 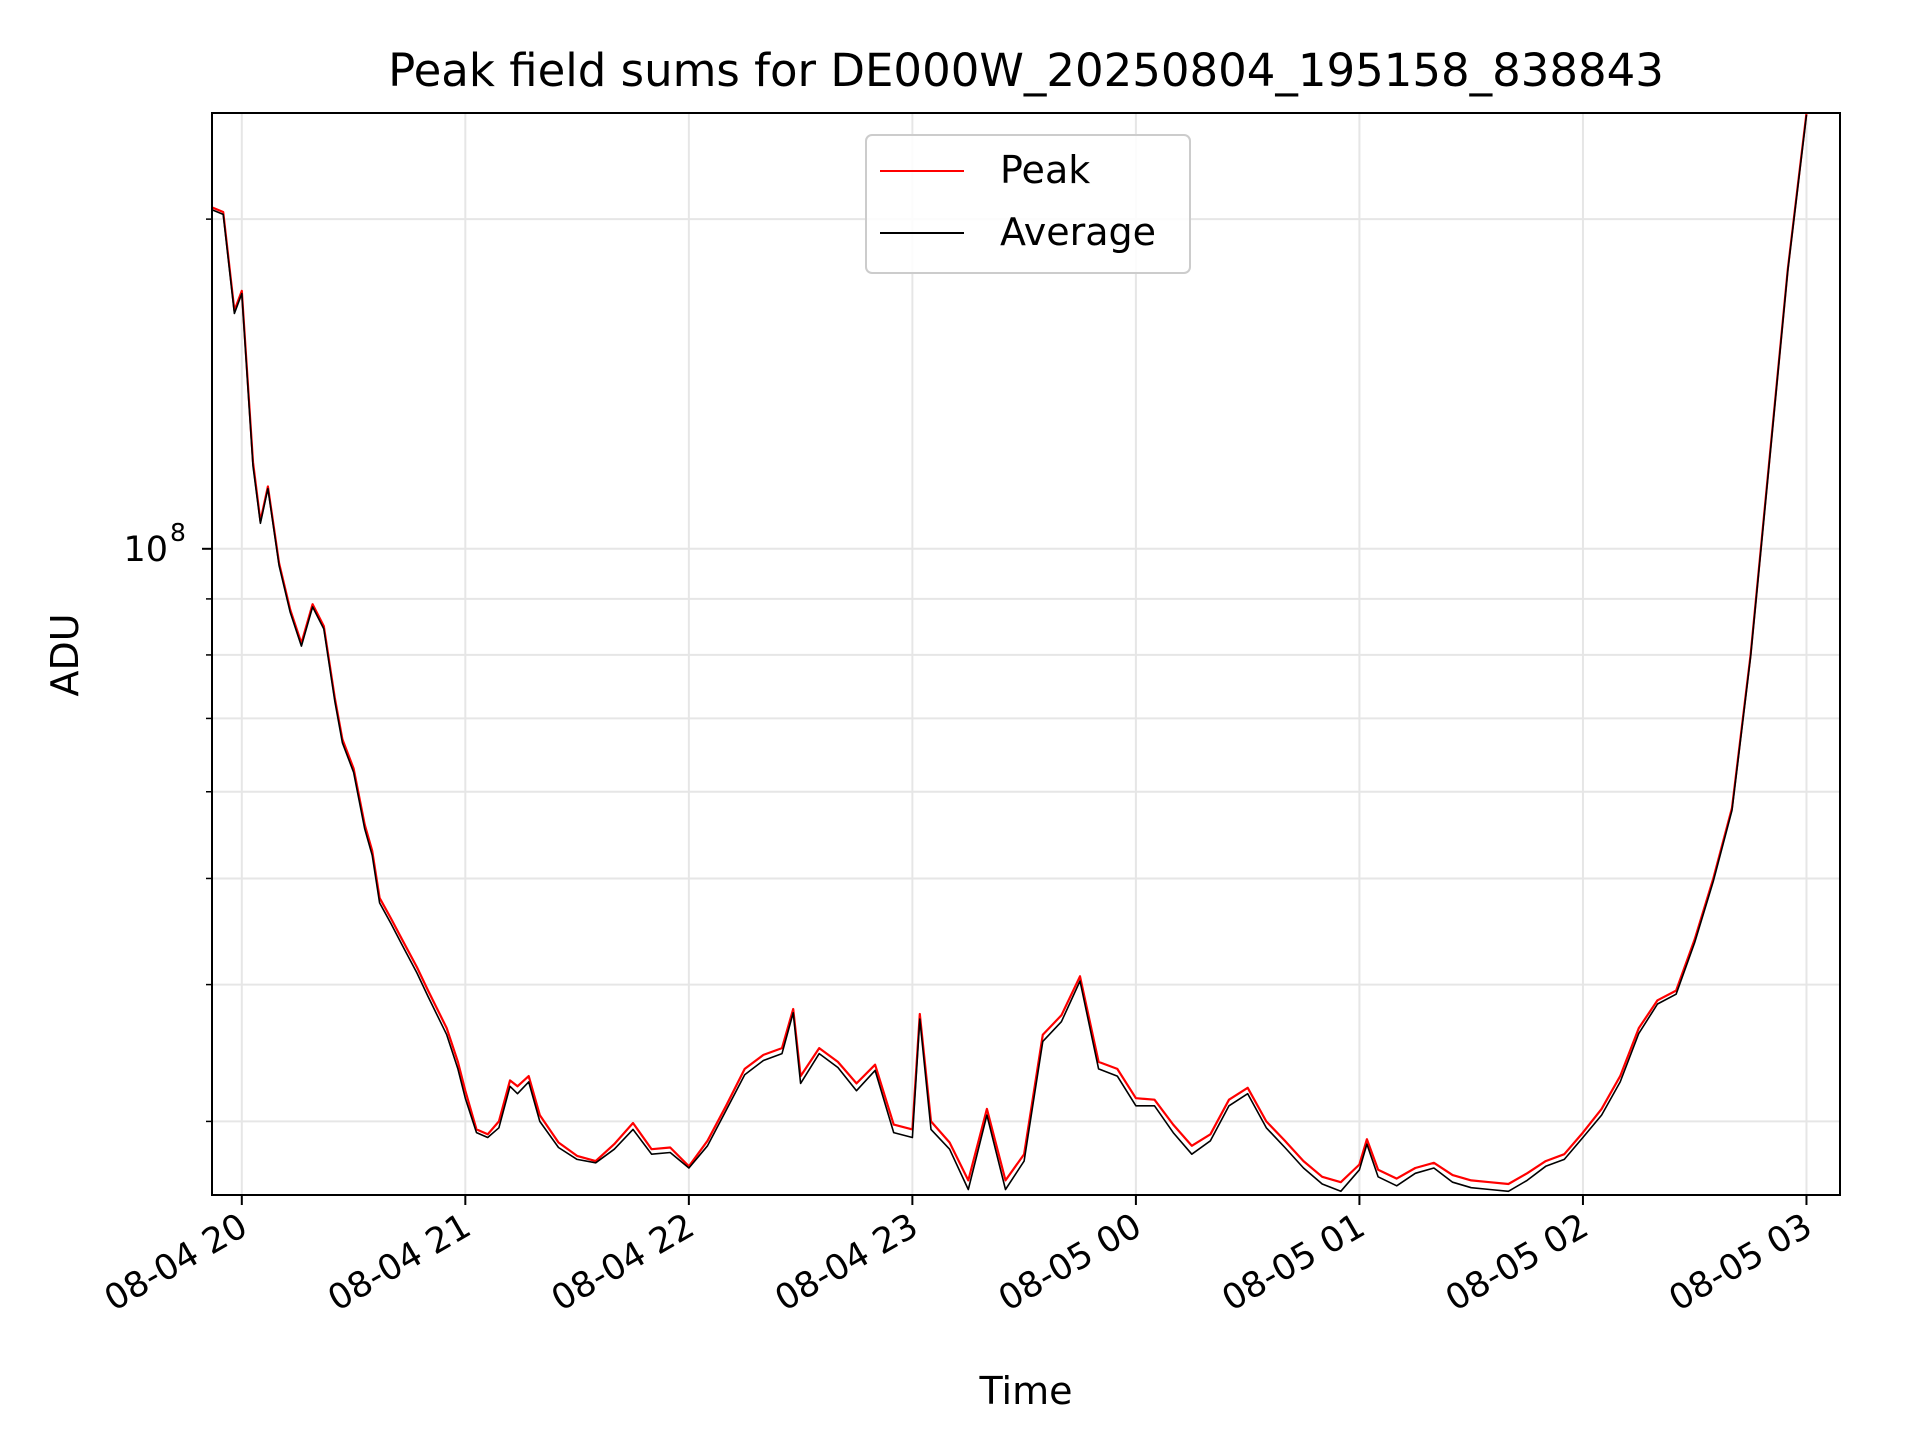 I want to click on legend: Peak Average, so click(x=1028, y=204).